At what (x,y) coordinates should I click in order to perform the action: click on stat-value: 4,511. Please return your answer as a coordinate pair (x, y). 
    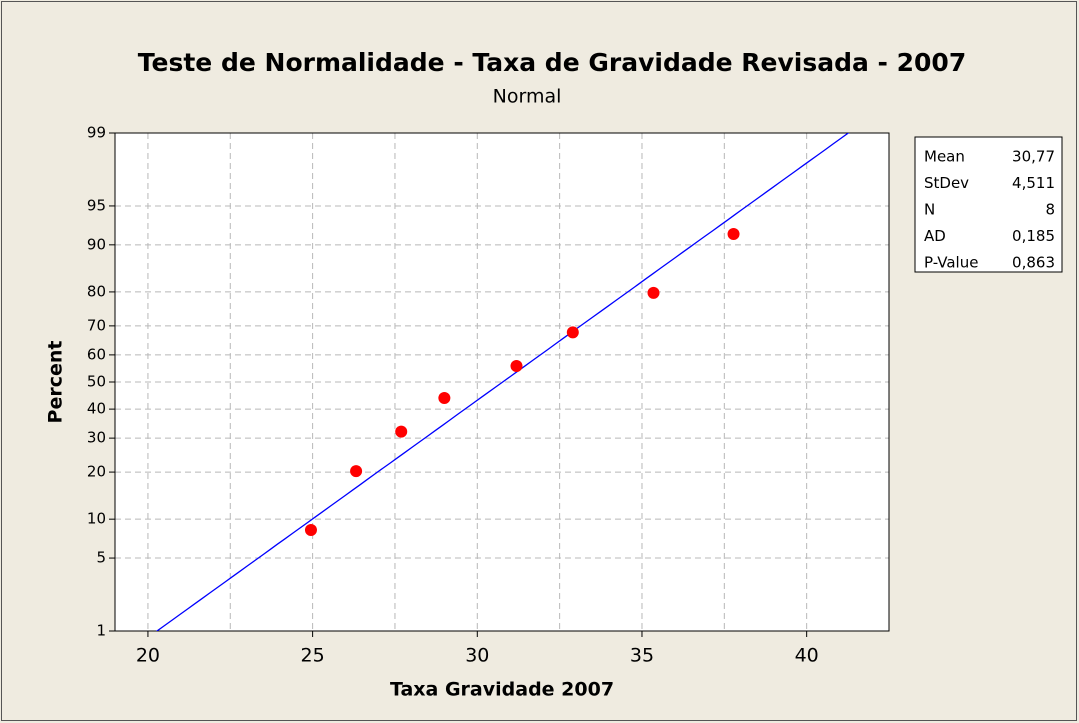
    Looking at the image, I should click on (1033, 183).